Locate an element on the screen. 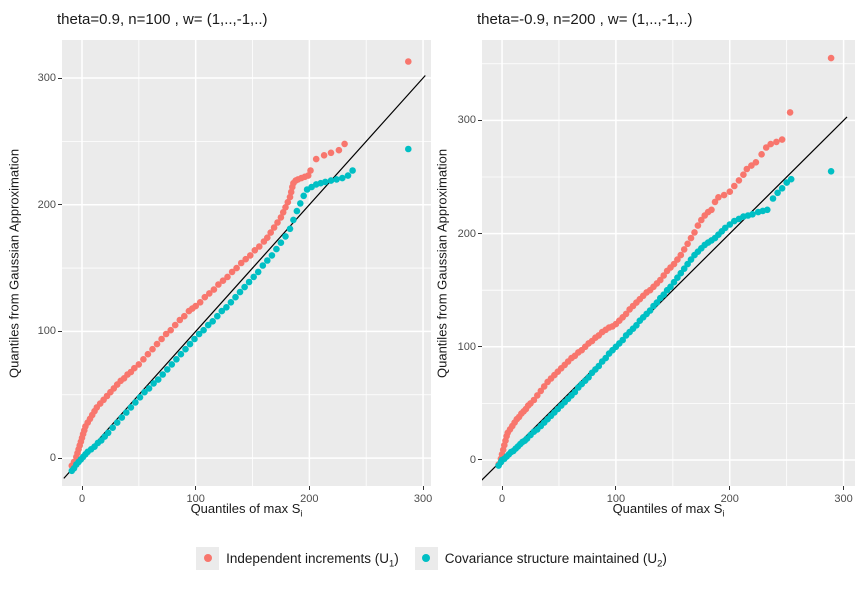 The height and width of the screenshot is (591, 863). x-tick-label: 100 is located at coordinates (616, 499).